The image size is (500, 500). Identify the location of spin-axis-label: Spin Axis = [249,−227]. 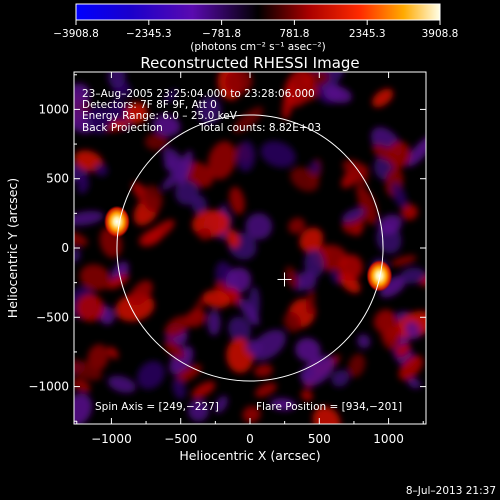
(157, 407).